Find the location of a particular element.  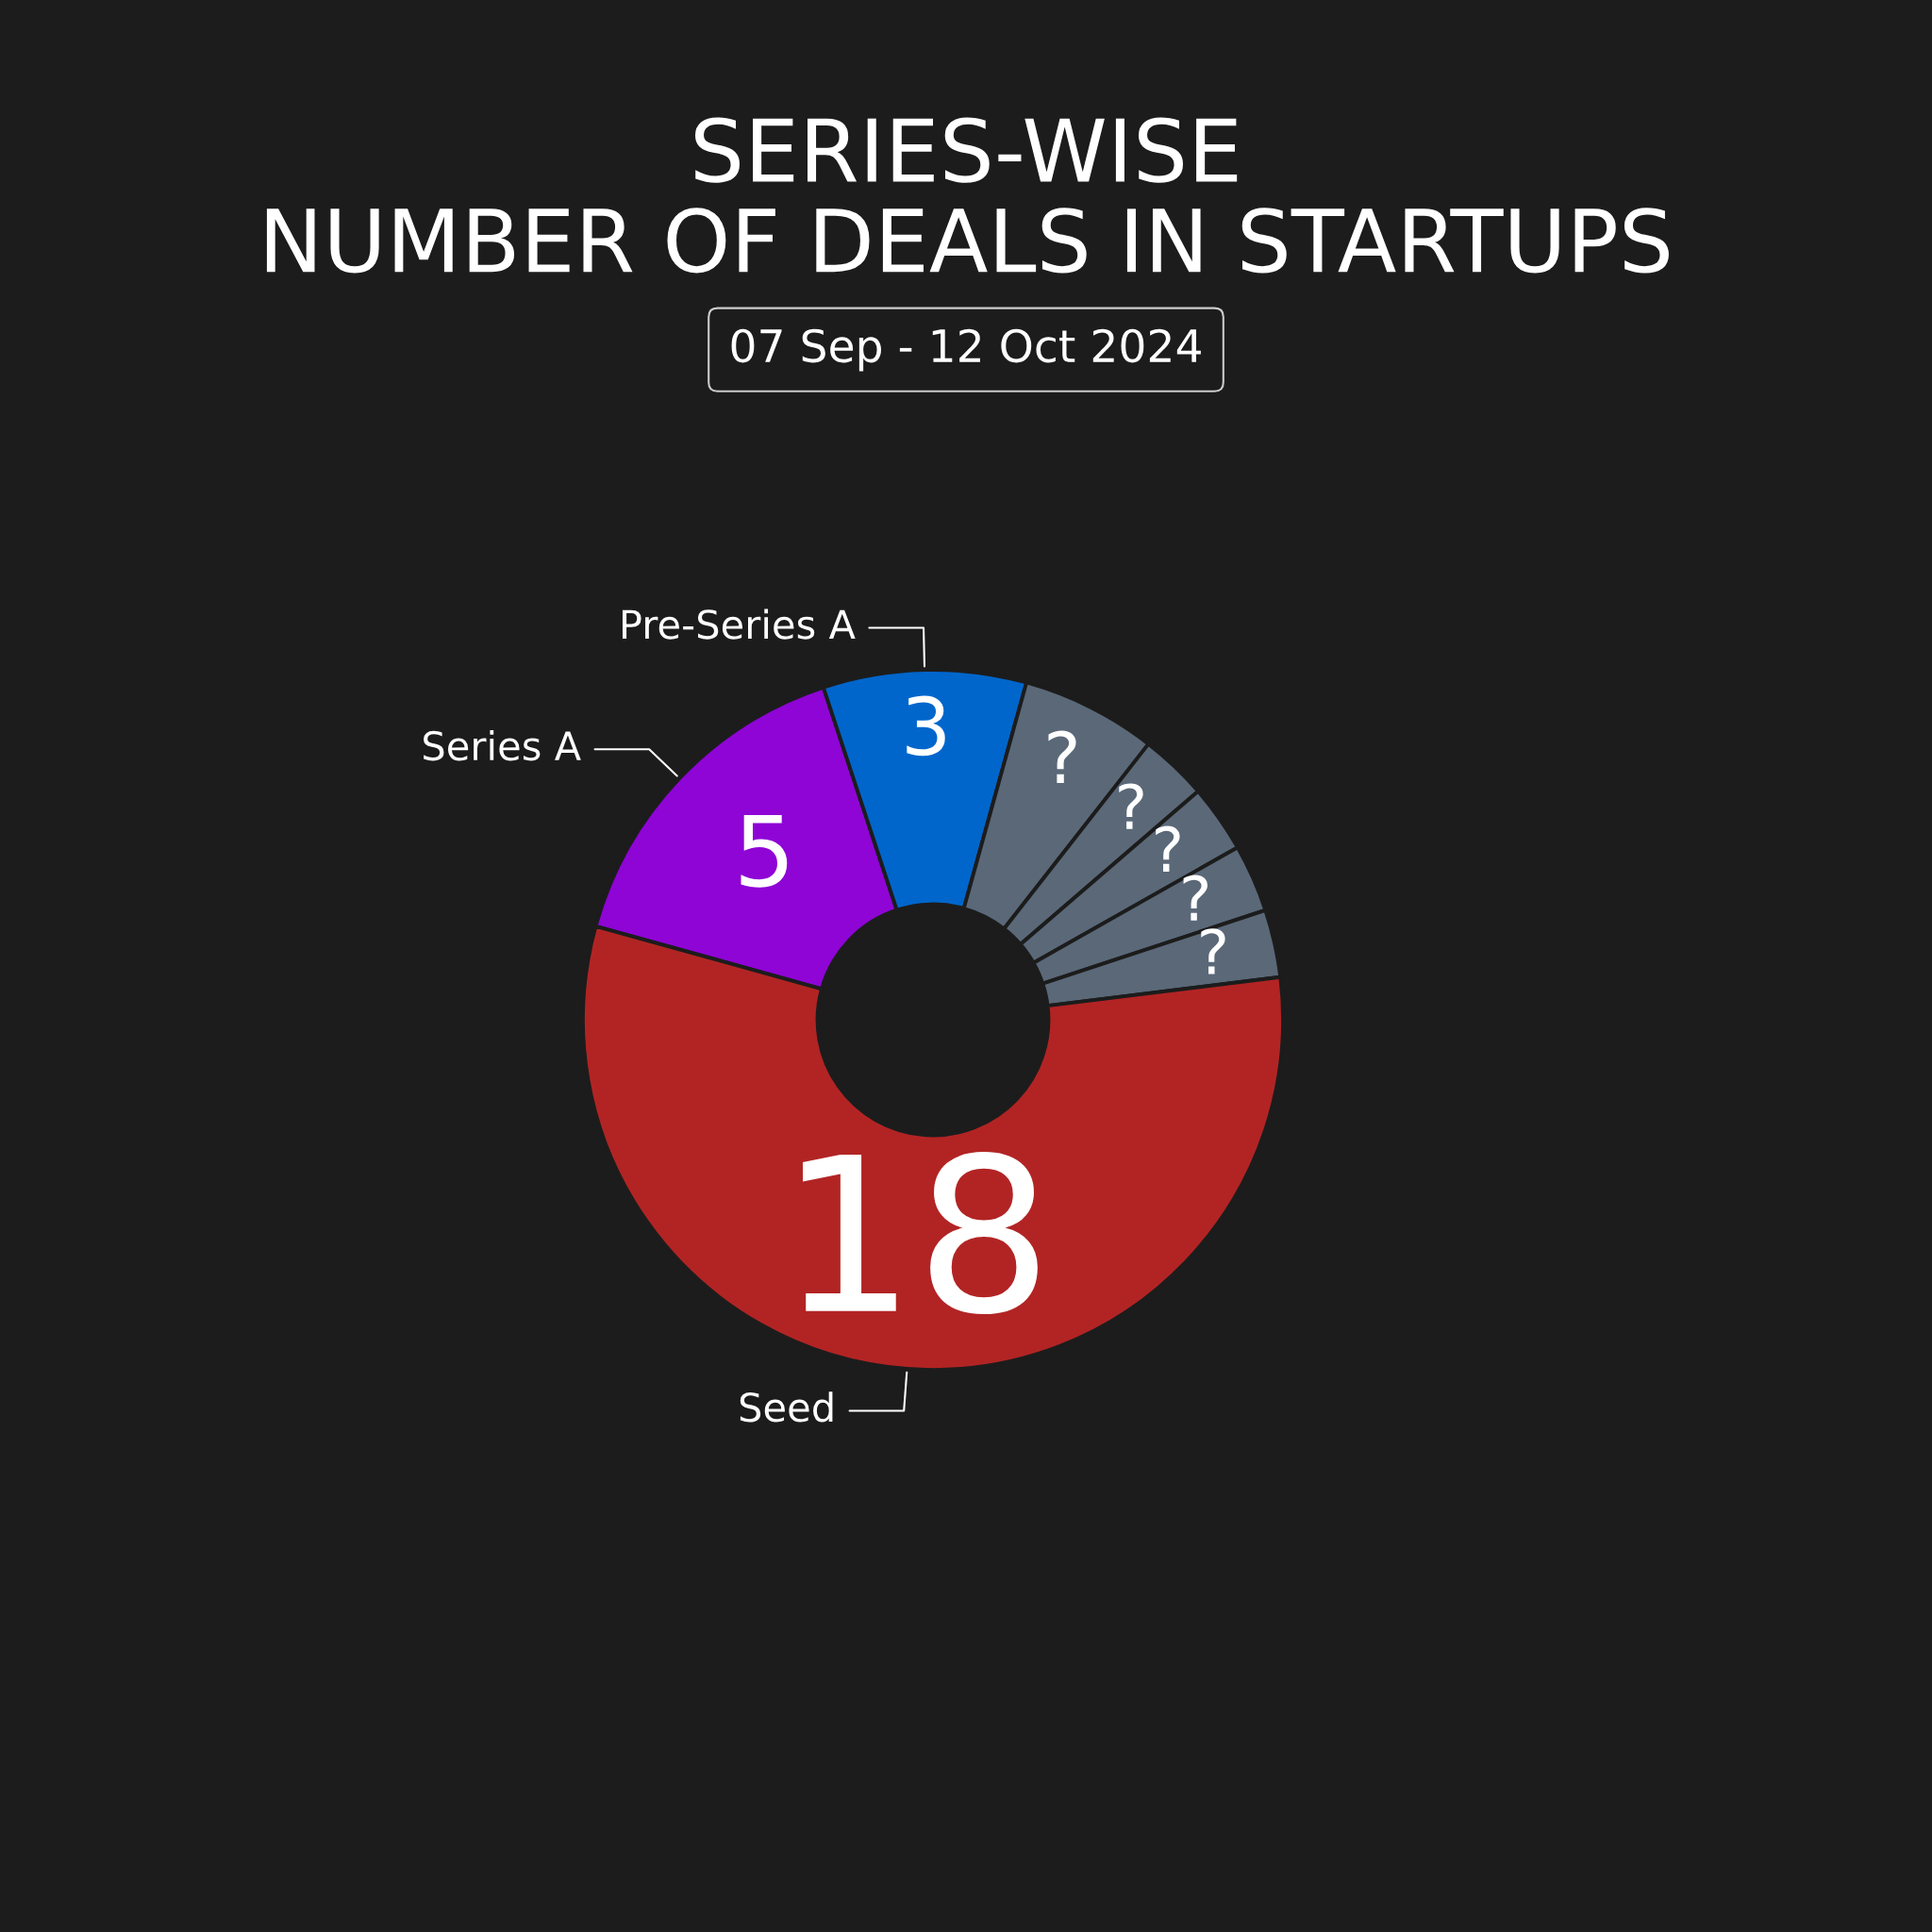

data-label: 5 is located at coordinates (764, 851).